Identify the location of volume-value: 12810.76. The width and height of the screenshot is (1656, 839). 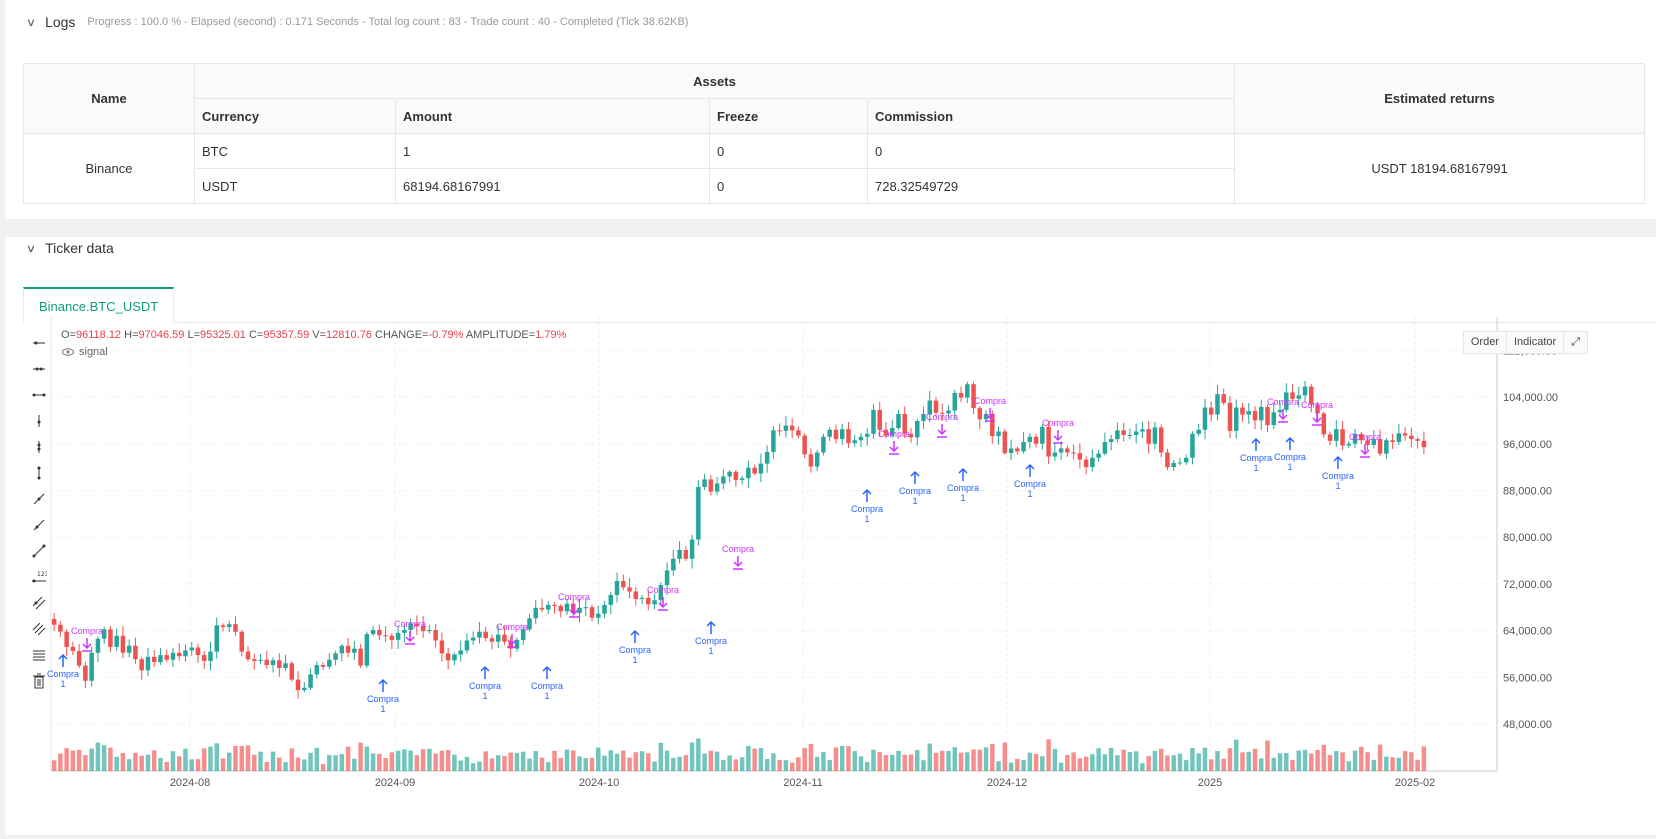
(349, 335).